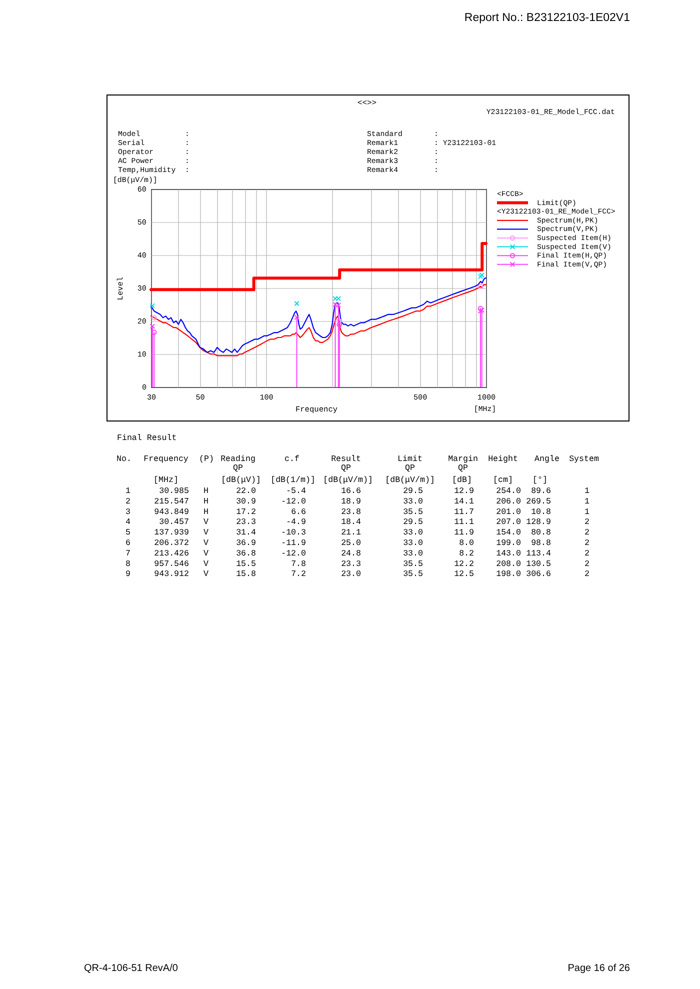  I want to click on text: 2 215.547 H 30.9 -12.0 18.9 33.0 14.1 206.0 269.5 1, so click(358, 501).